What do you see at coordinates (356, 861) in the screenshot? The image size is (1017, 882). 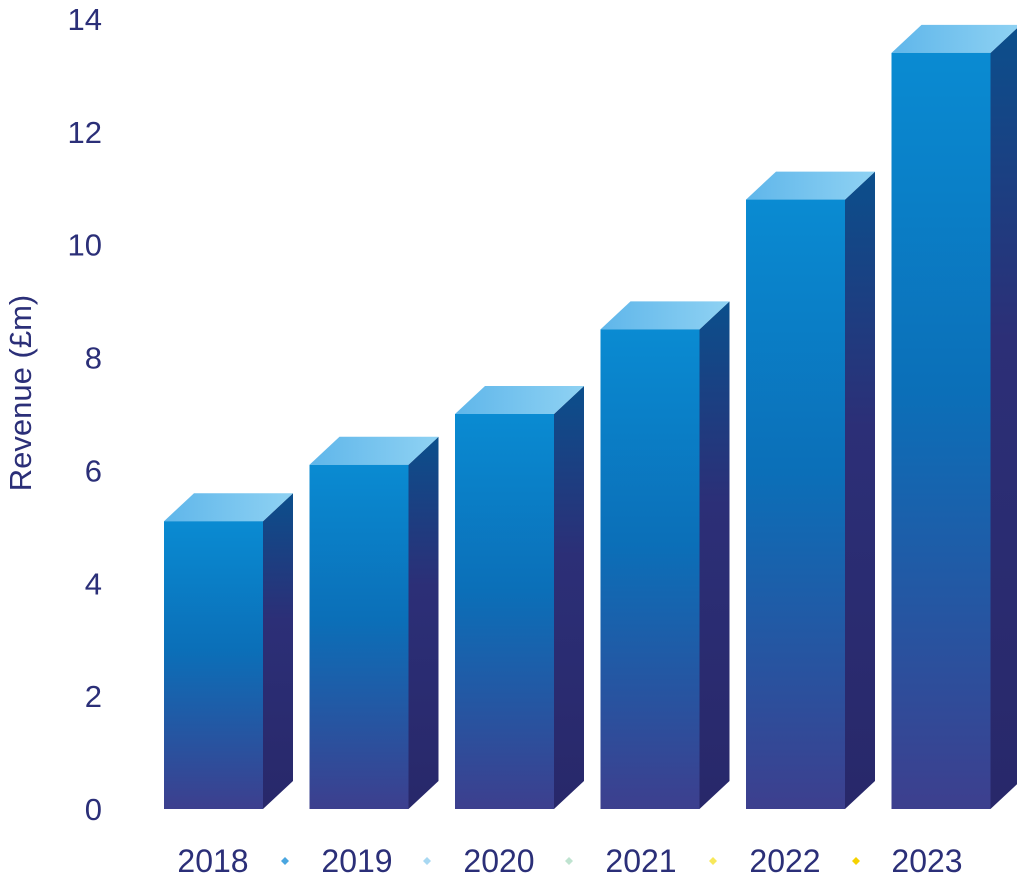 I see `x-category-label: 2019` at bounding box center [356, 861].